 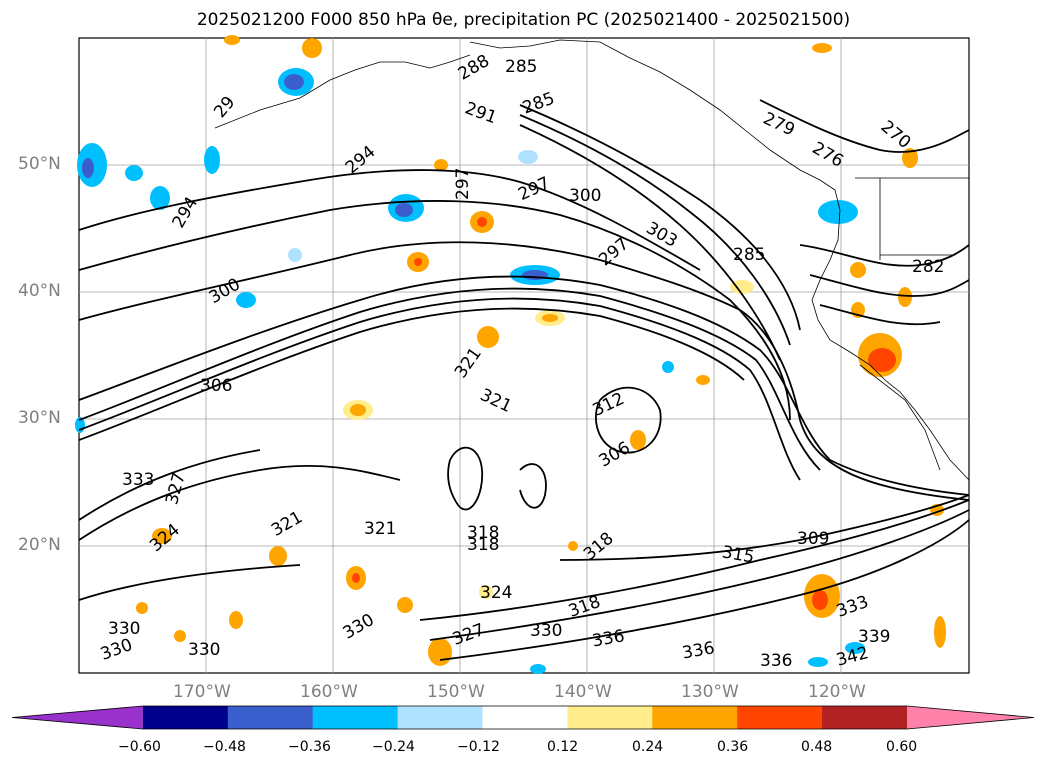 What do you see at coordinates (39, 545) in the screenshot?
I see `lat-label-20n: 20°N` at bounding box center [39, 545].